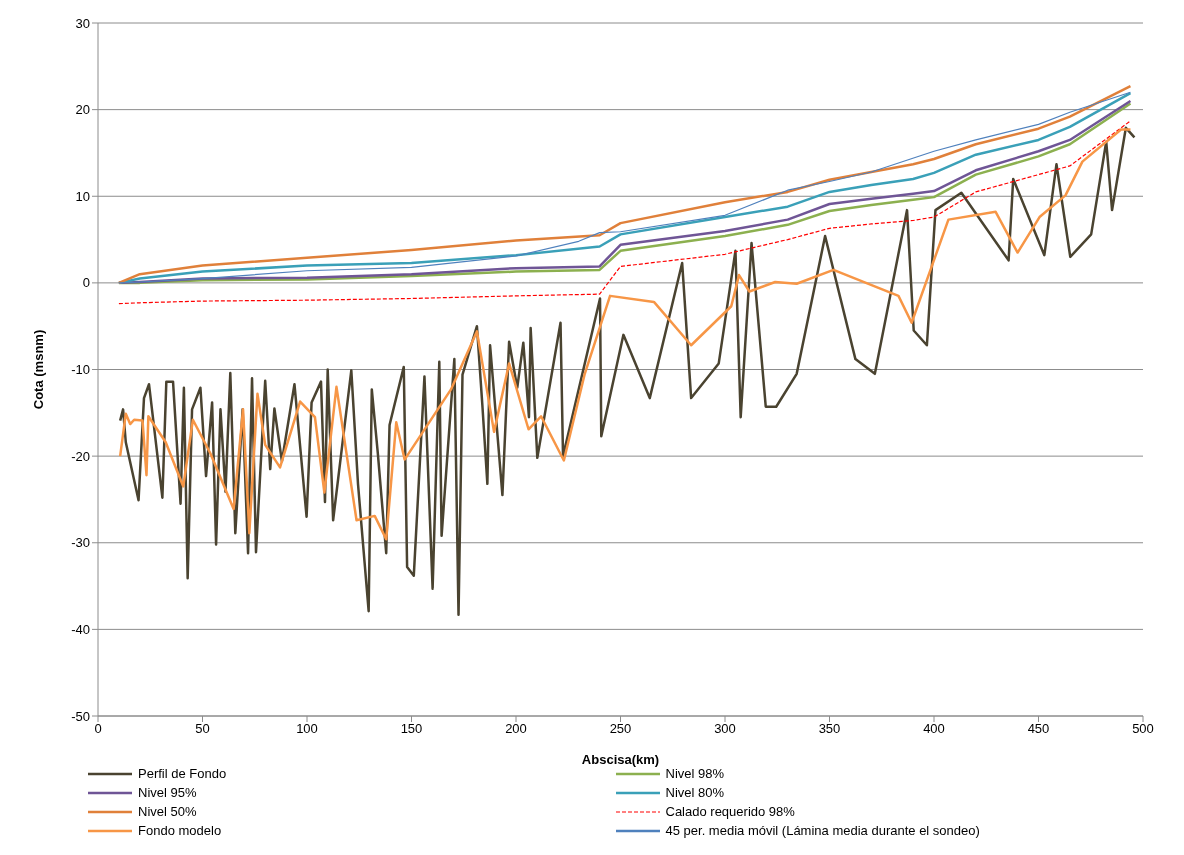  What do you see at coordinates (180, 830) in the screenshot?
I see `legend-label: Fondo modelo` at bounding box center [180, 830].